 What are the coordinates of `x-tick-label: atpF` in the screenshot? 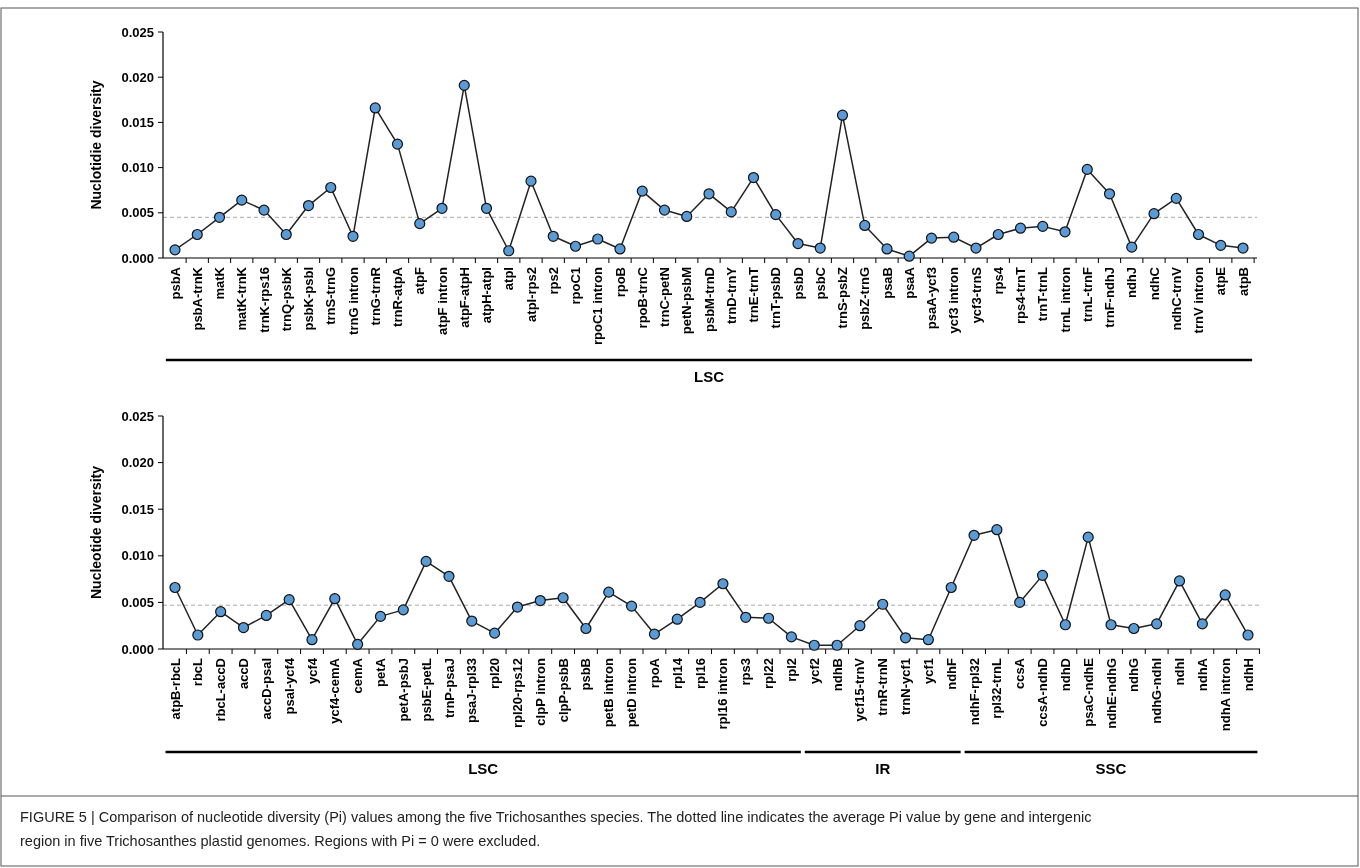 It's located at (420, 280).